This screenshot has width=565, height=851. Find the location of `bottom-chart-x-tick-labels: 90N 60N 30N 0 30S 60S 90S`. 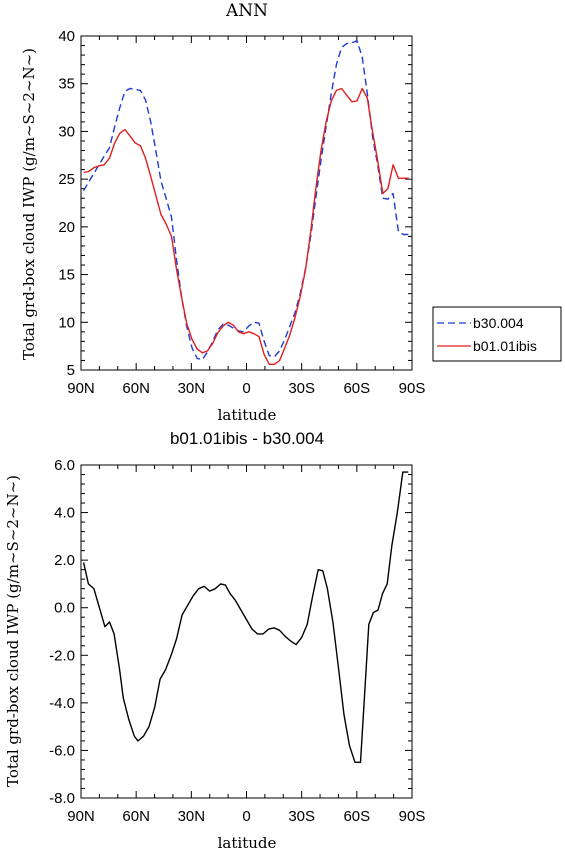

bottom-chart-x-tick-labels: 90N 60N 30N 0 30S 60S 90S is located at coordinates (246, 816).